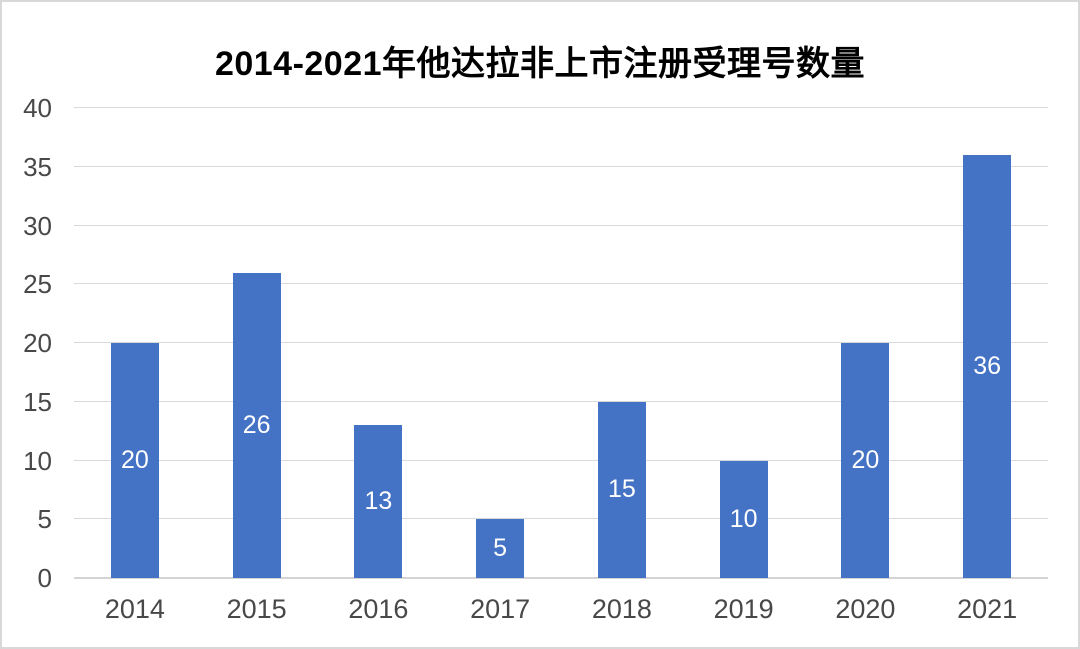 This screenshot has width=1080, height=649. I want to click on y-axis: 0 5 10 15 20 25 30 35 40, so click(30, 343).